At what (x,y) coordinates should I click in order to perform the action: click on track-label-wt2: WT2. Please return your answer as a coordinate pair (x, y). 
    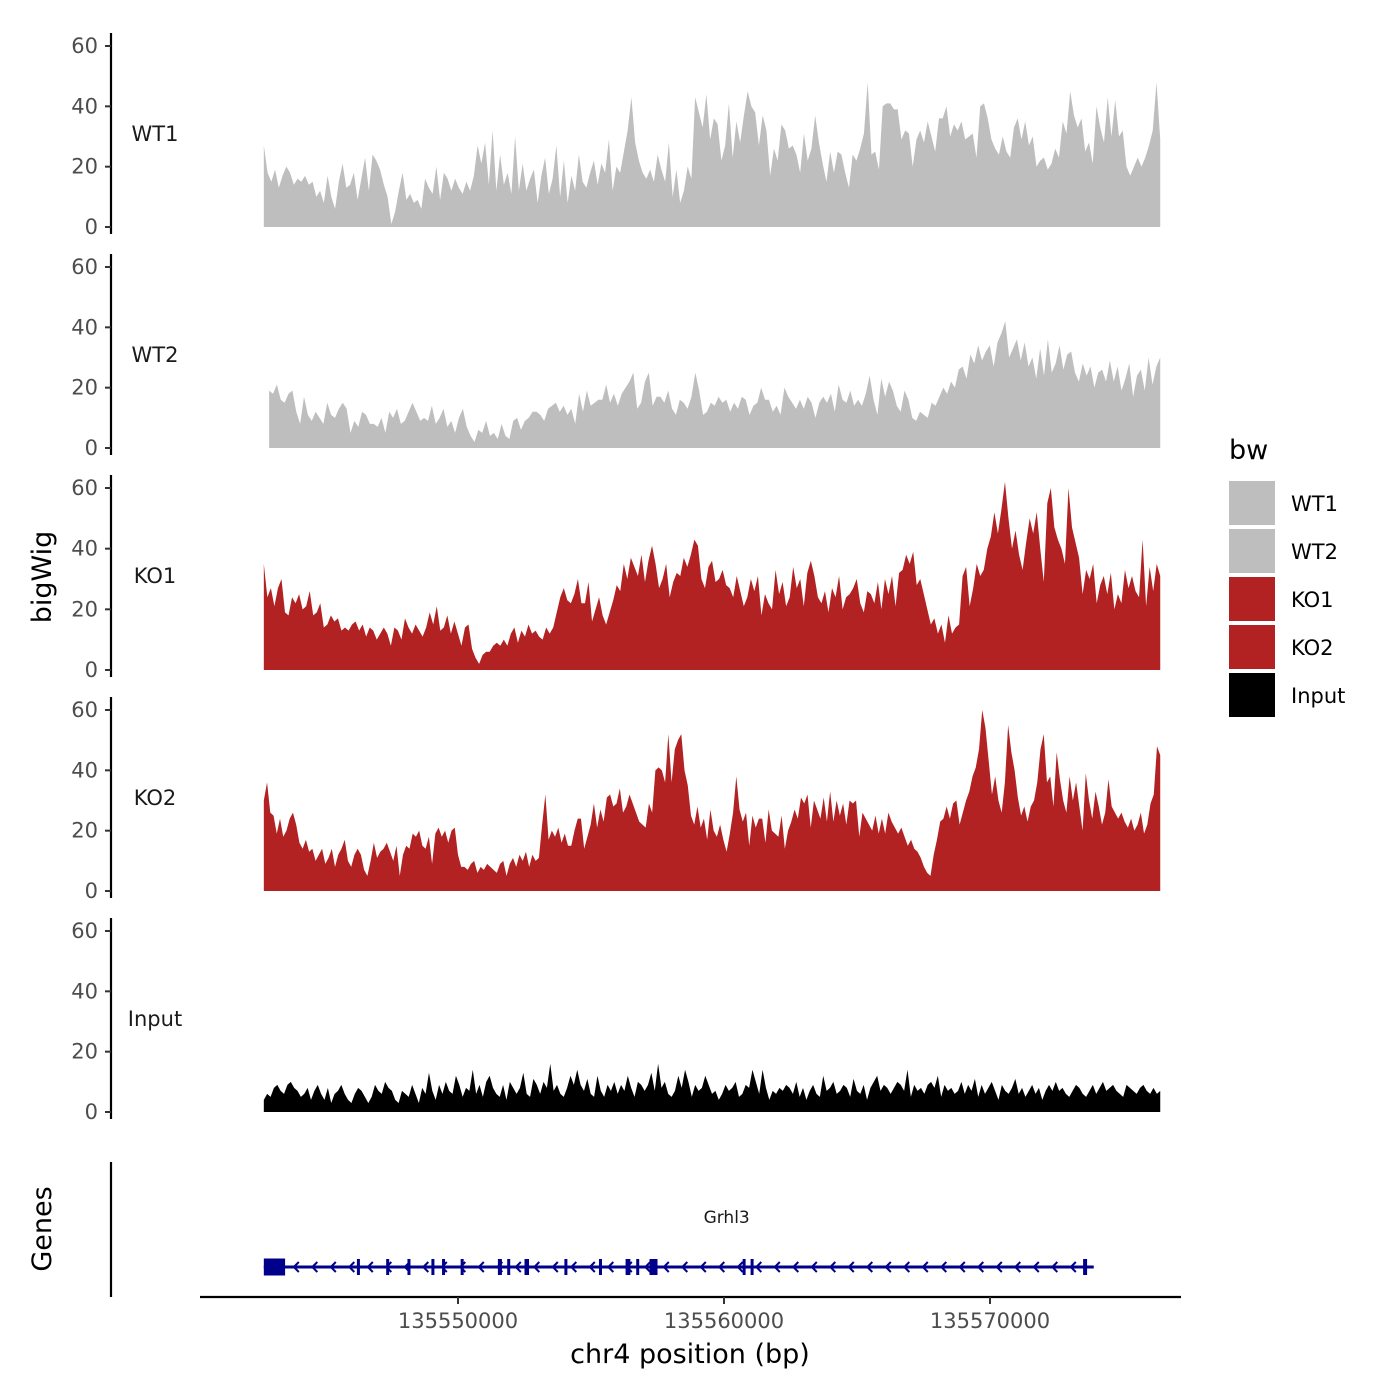
    Looking at the image, I should click on (155, 355).